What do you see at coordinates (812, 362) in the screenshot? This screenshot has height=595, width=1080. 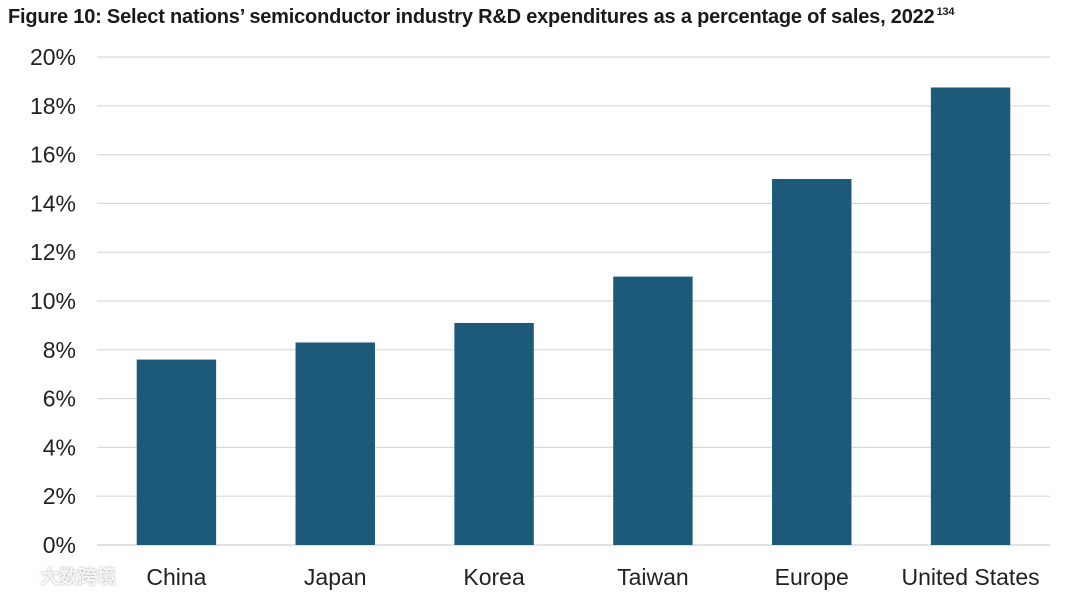 I see `bar-europe` at bounding box center [812, 362].